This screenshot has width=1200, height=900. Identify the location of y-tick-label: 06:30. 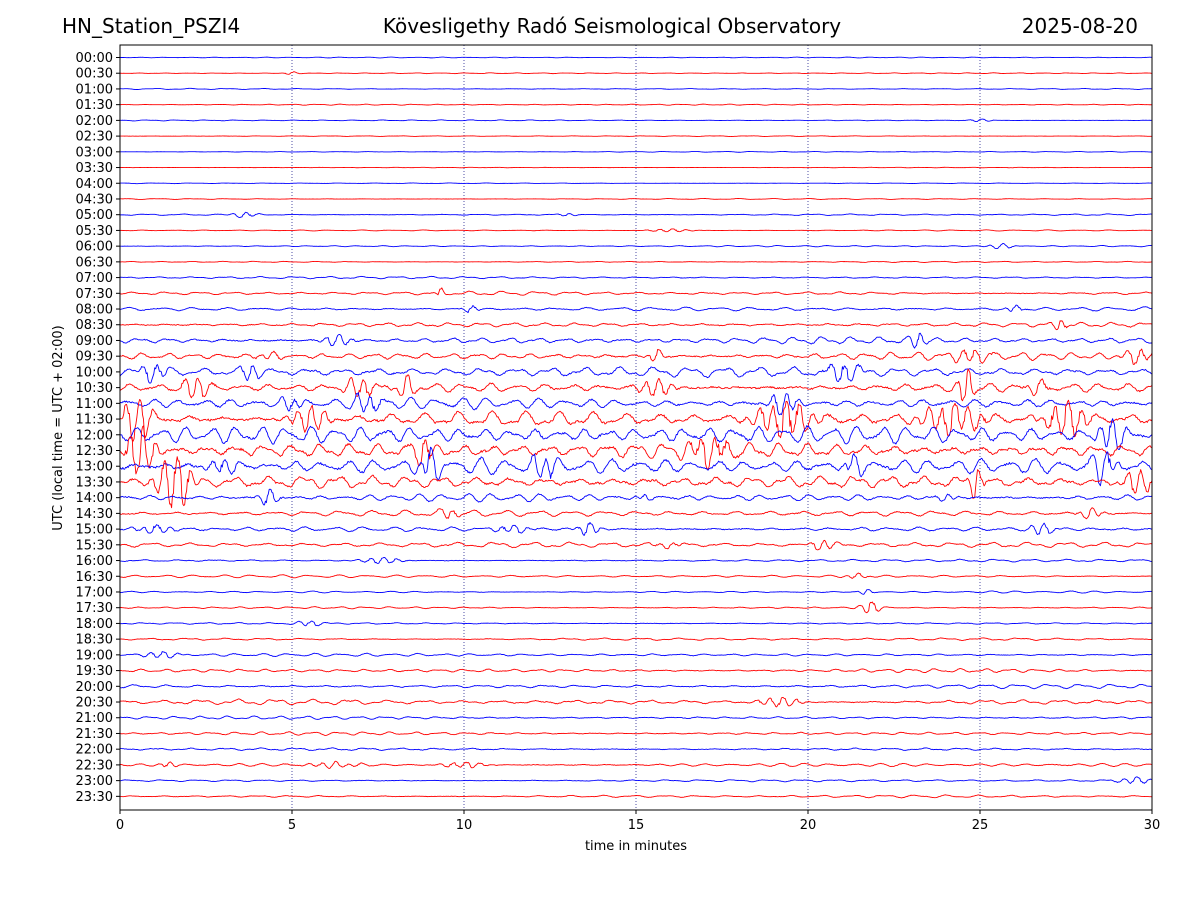
(94, 262).